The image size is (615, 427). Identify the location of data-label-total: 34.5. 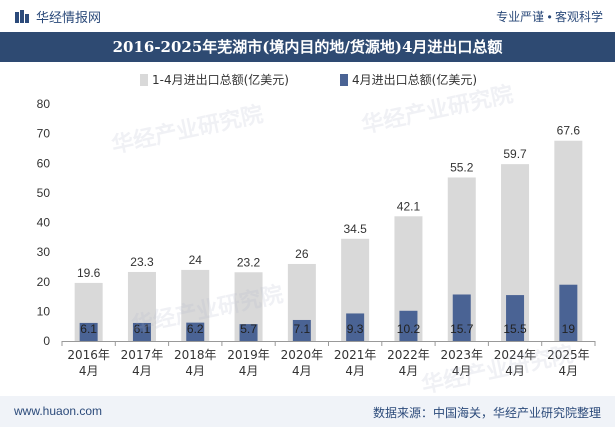
(355, 229).